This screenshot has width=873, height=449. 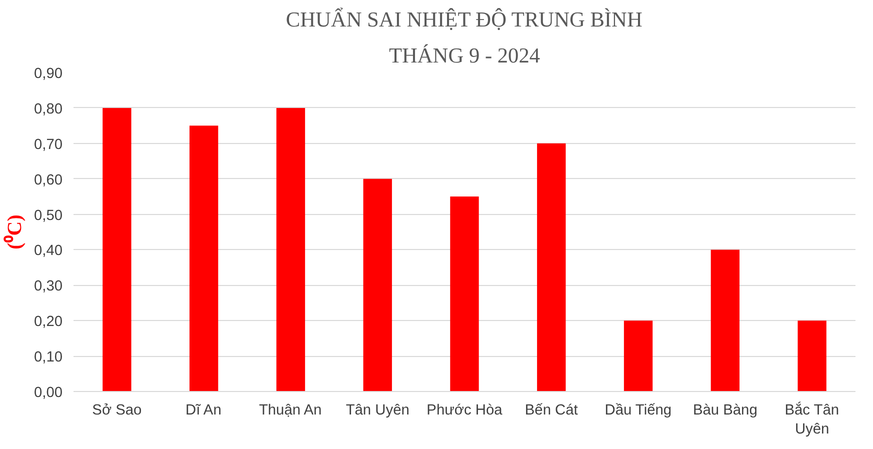 What do you see at coordinates (378, 410) in the screenshot?
I see `x-tick-label: Tân Uyên` at bounding box center [378, 410].